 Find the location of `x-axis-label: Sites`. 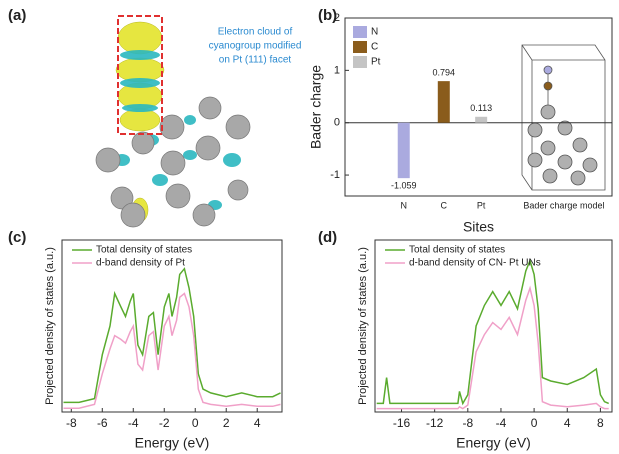

x-axis-label: Sites is located at coordinates (478, 227).